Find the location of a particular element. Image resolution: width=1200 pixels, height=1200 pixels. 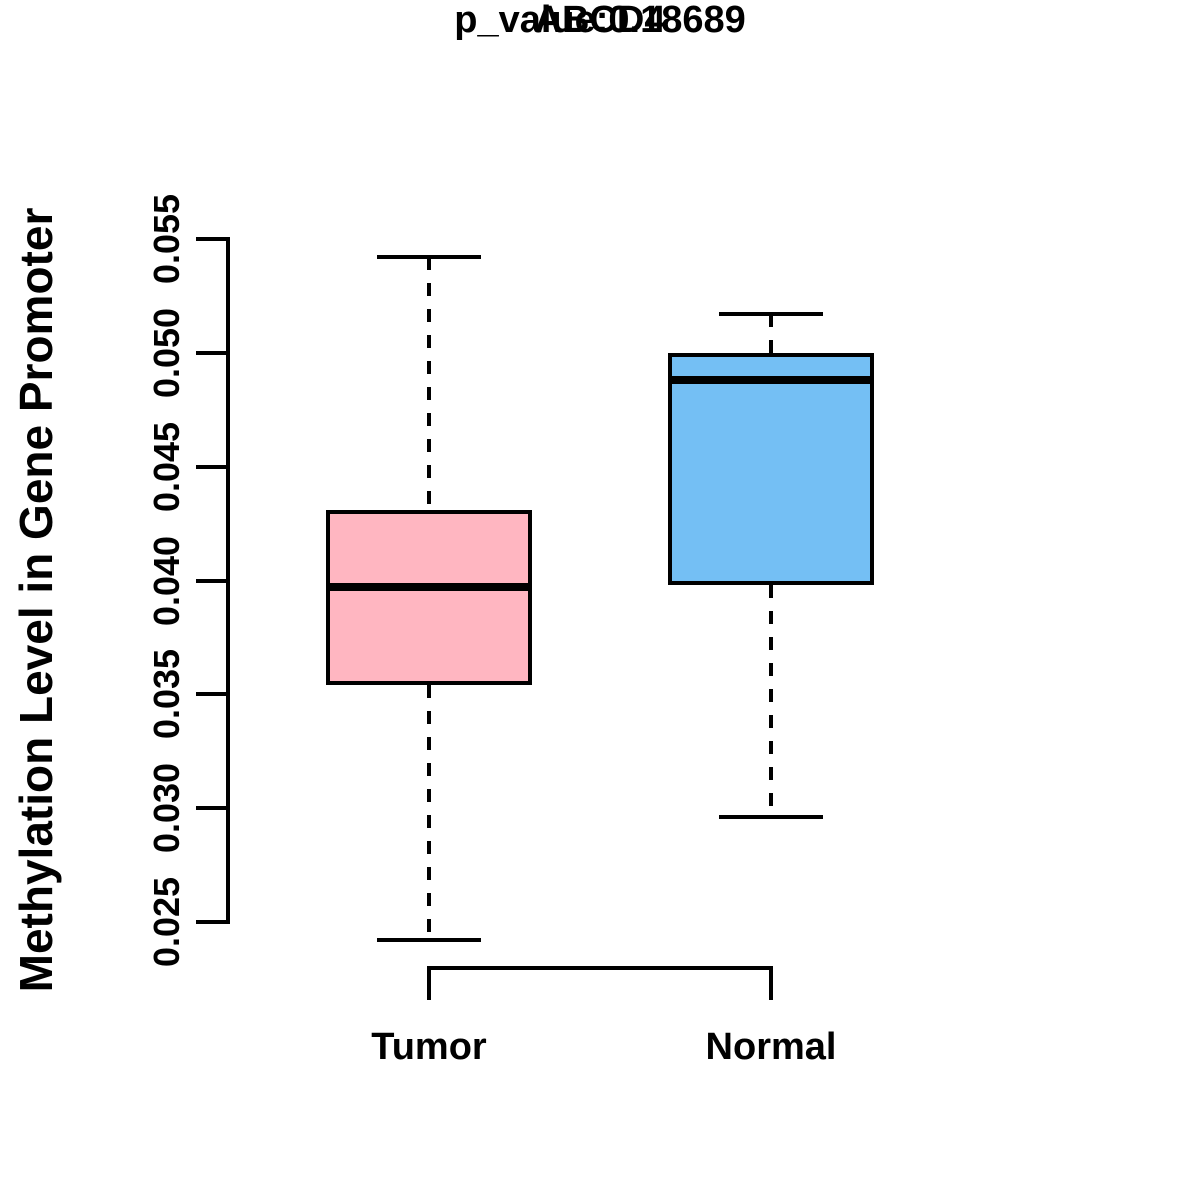

y-axis-tick-label: 0.030 is located at coordinates (166, 808).